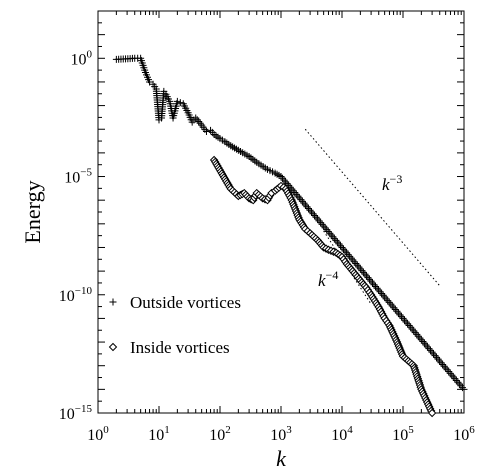 Image resolution: width=478 pixels, height=472 pixels. What do you see at coordinates (350, 430) in the screenshot?
I see `x-tick-exponent: 4` at bounding box center [350, 430].